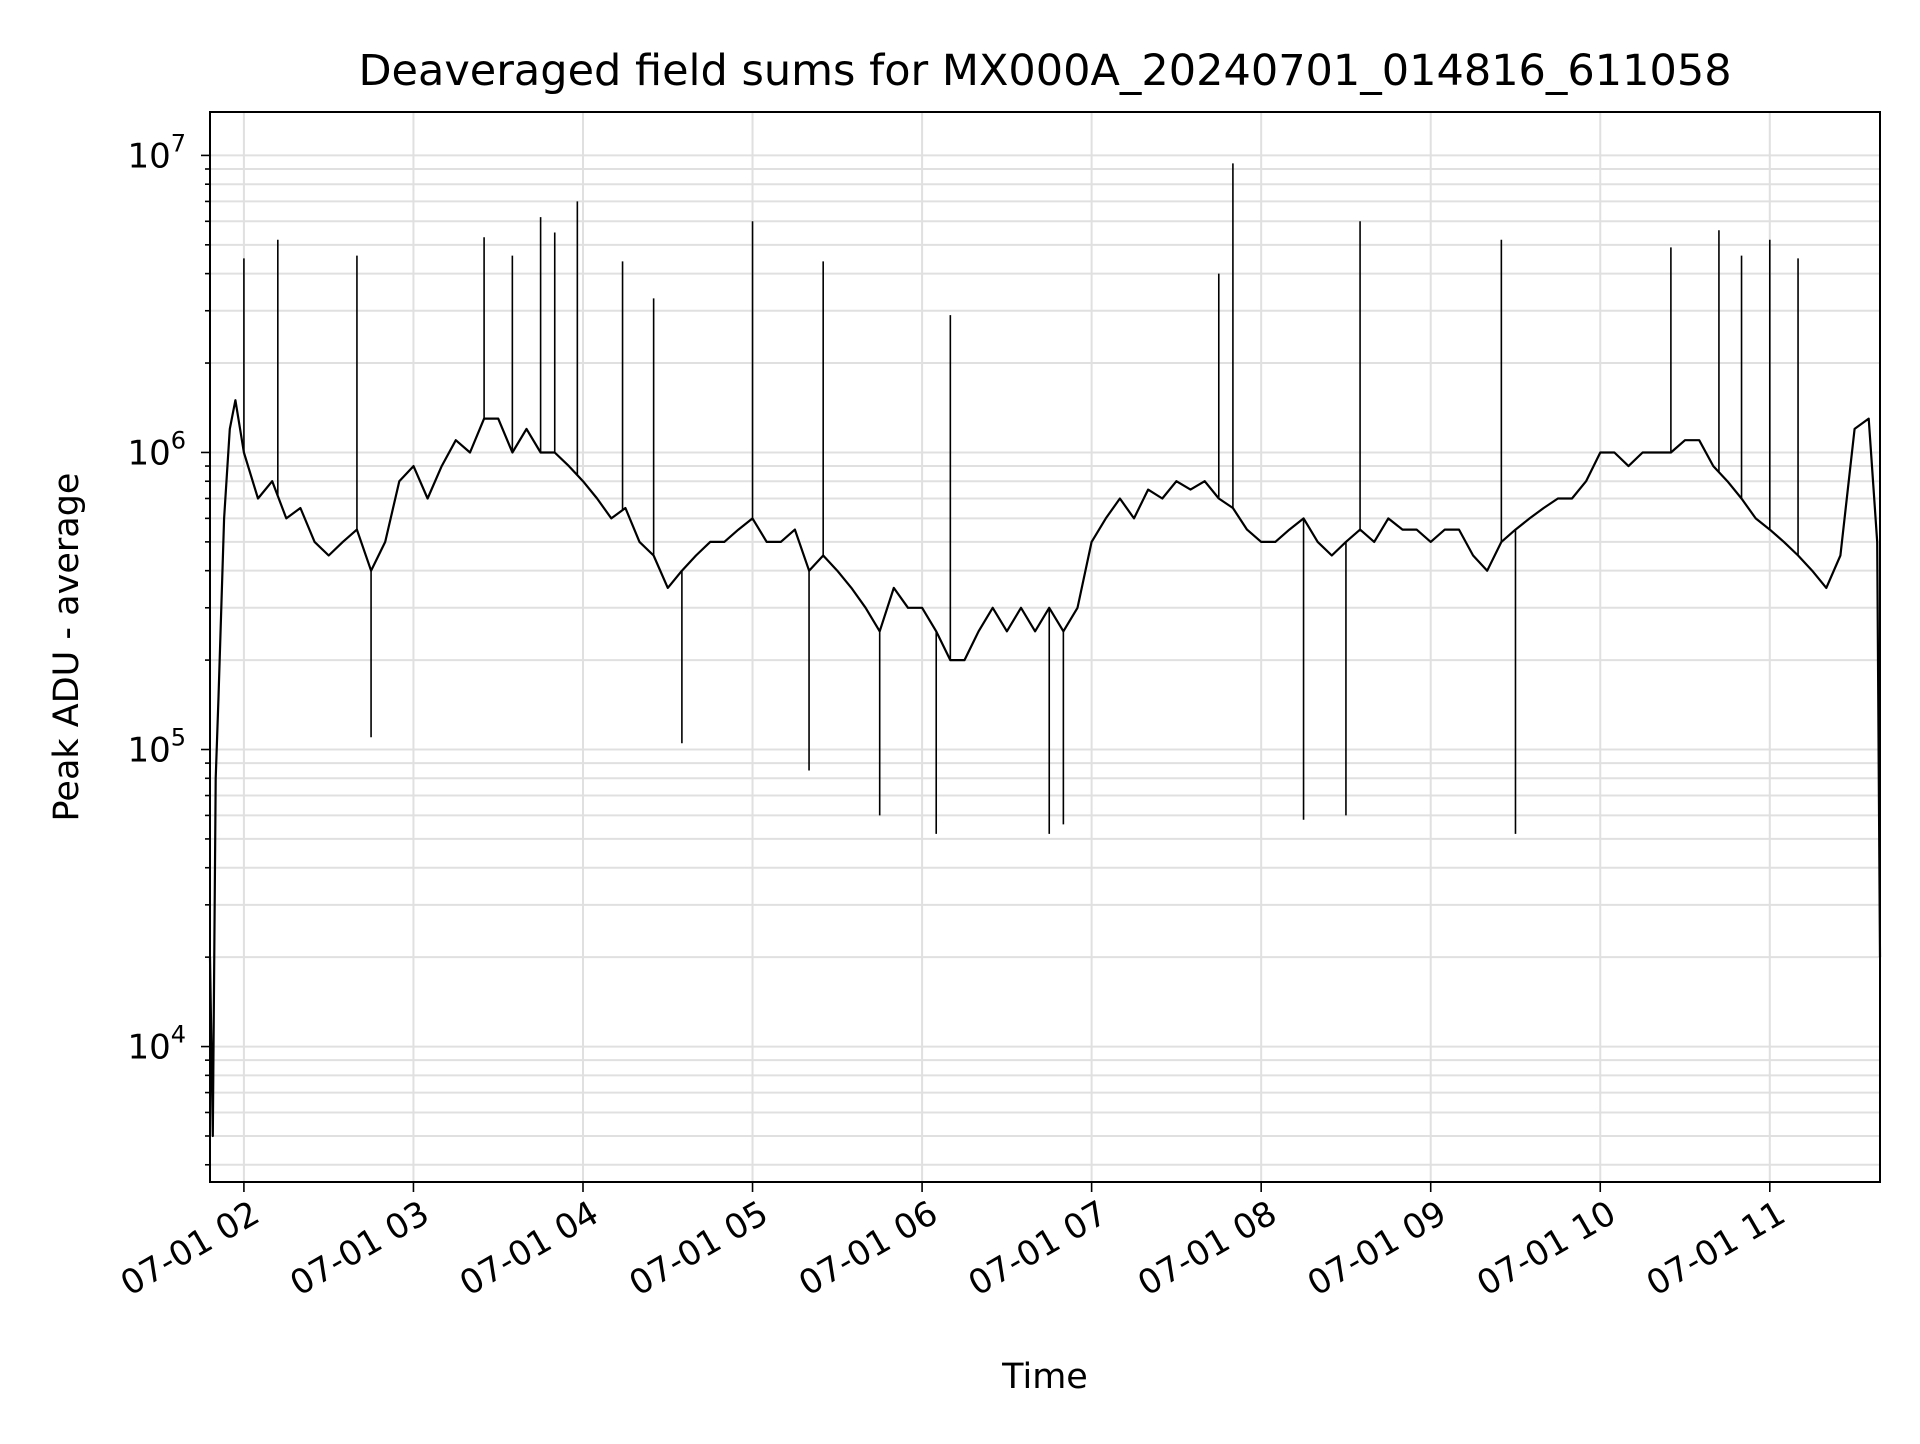 The height and width of the screenshot is (1444, 1920). What do you see at coordinates (156, 449) in the screenshot?
I see `y-tick-label: 10⁶` at bounding box center [156, 449].